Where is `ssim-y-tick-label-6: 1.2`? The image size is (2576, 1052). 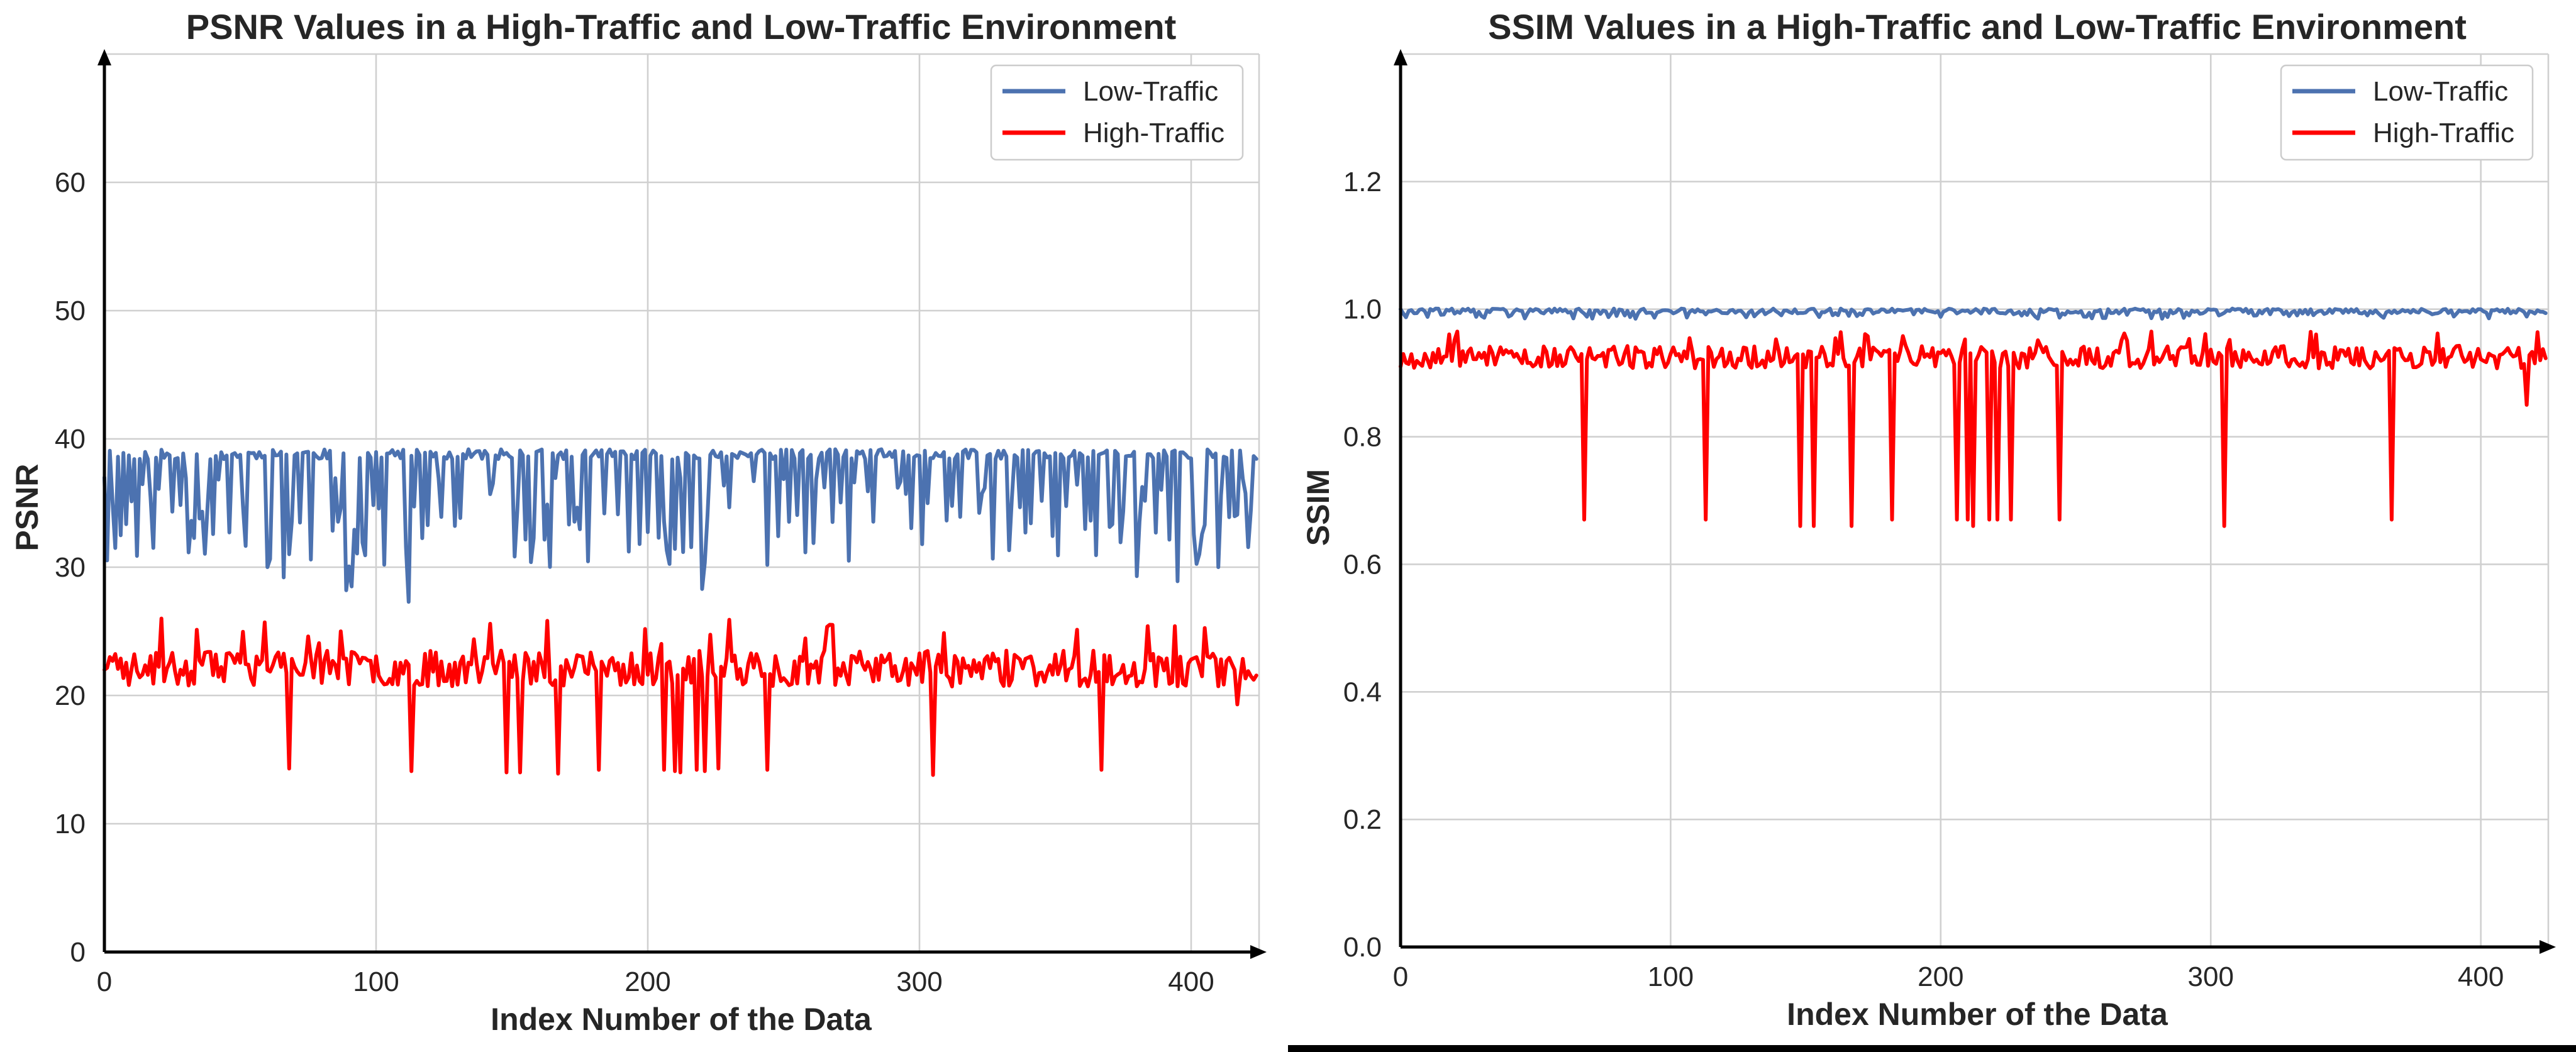 ssim-y-tick-label-6: 1.2 is located at coordinates (1362, 182).